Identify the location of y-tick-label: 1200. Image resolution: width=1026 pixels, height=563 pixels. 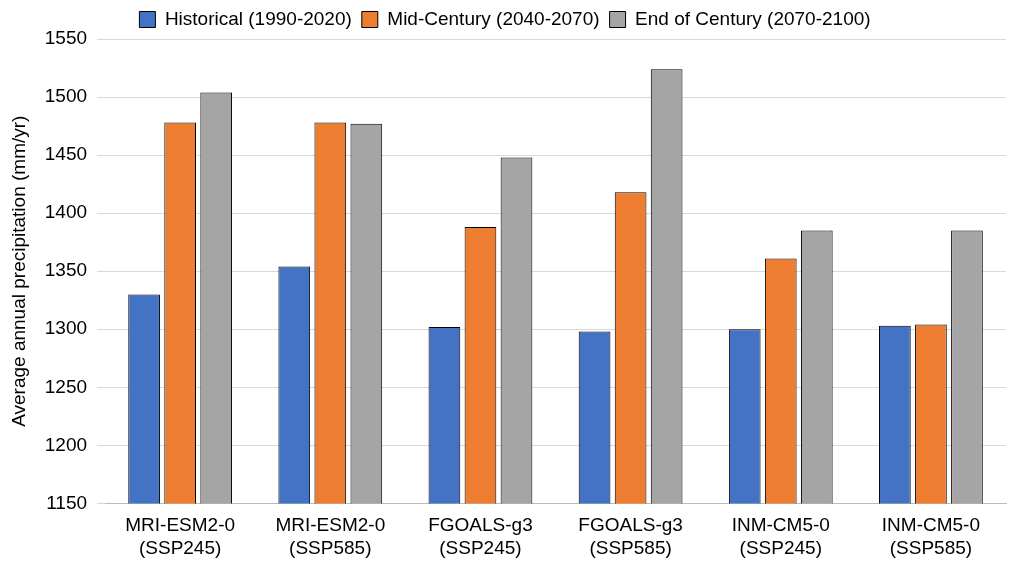
(66, 444).